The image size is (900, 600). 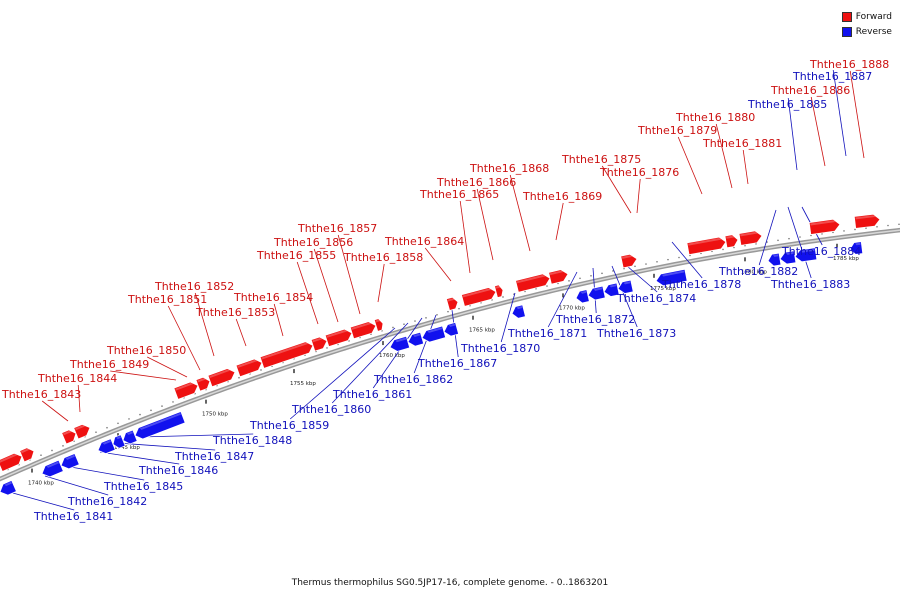 I want to click on forward-gene-label: Ththe16_1886, so click(x=810, y=90).